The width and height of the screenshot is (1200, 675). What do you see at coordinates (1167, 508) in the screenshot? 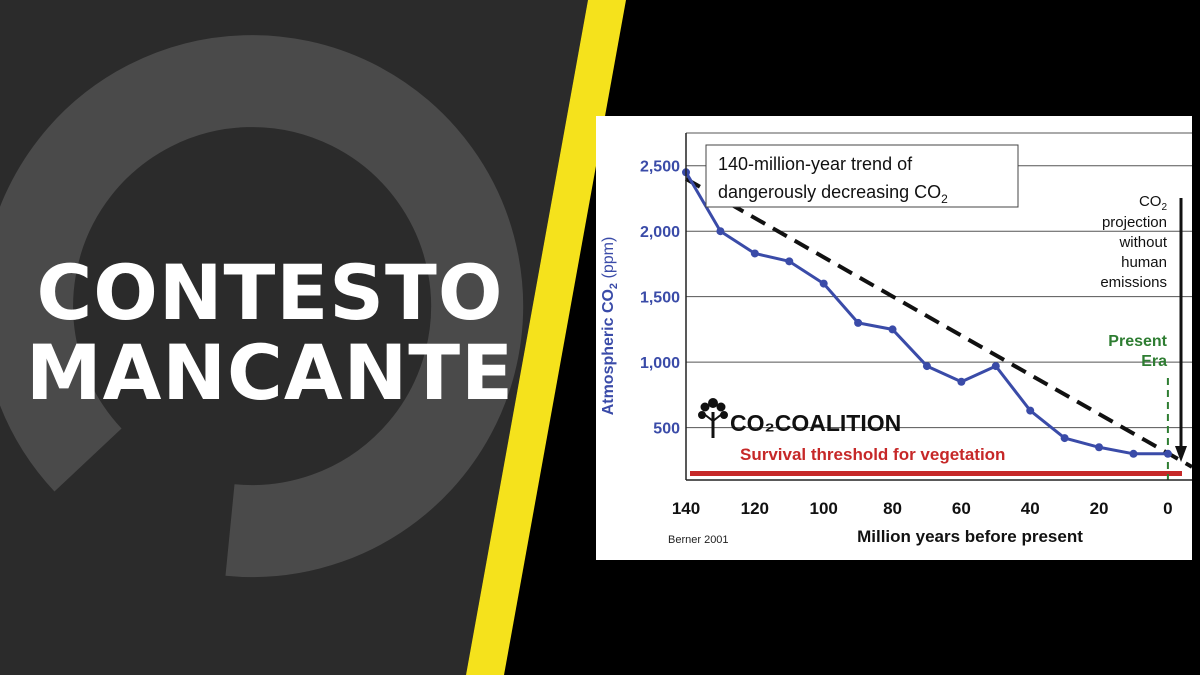
I see `x-tick-label-7: 0` at bounding box center [1167, 508].